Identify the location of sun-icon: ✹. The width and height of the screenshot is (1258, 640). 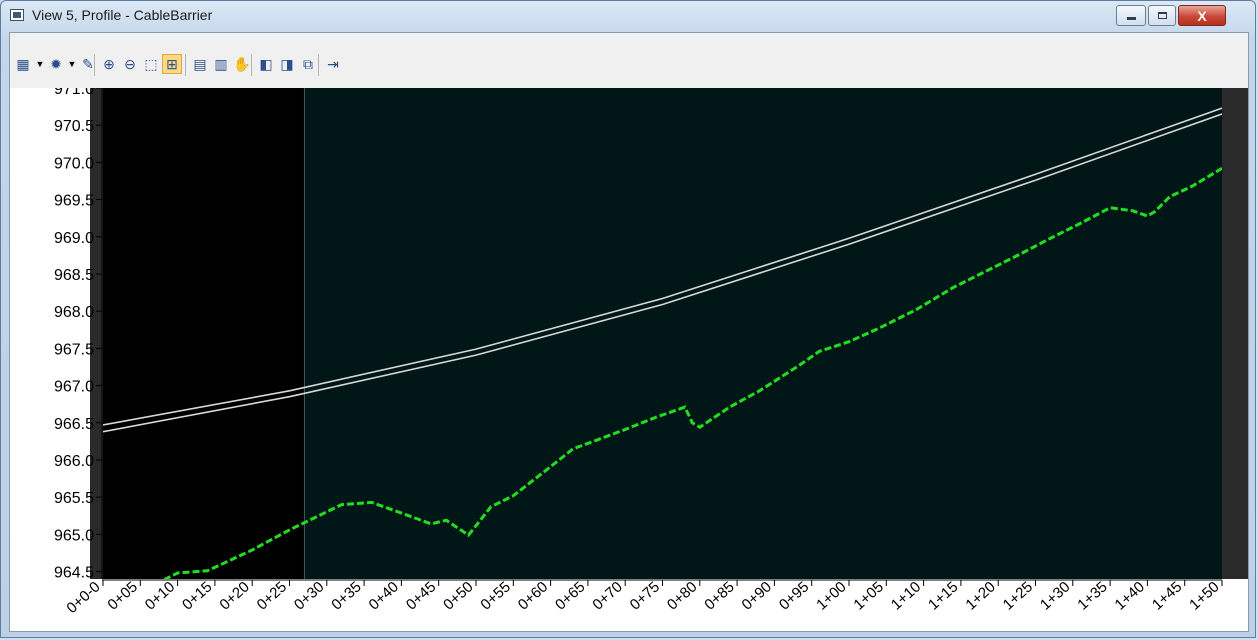
(56, 64).